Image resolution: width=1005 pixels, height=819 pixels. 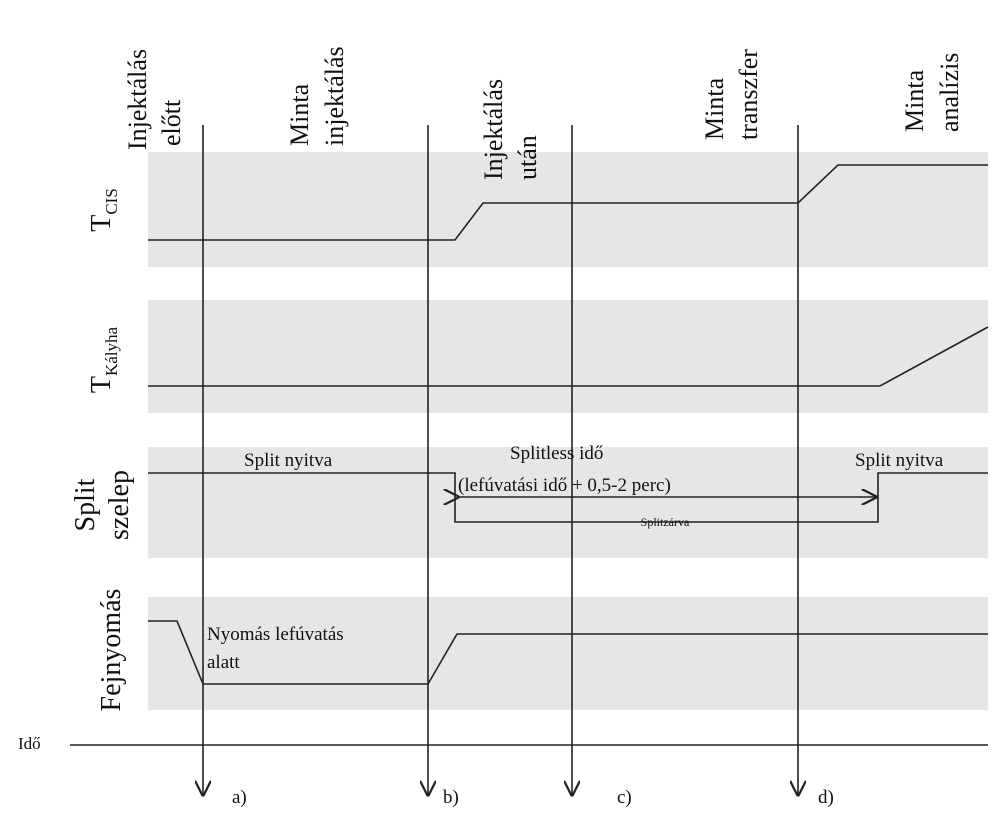 I want to click on annotation: Nyomás lefúvatás, so click(x=275, y=634).